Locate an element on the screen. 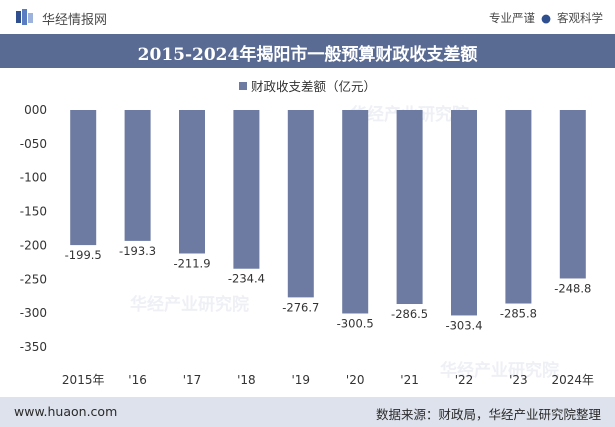  y-tick-label: -200 is located at coordinates (33, 245).